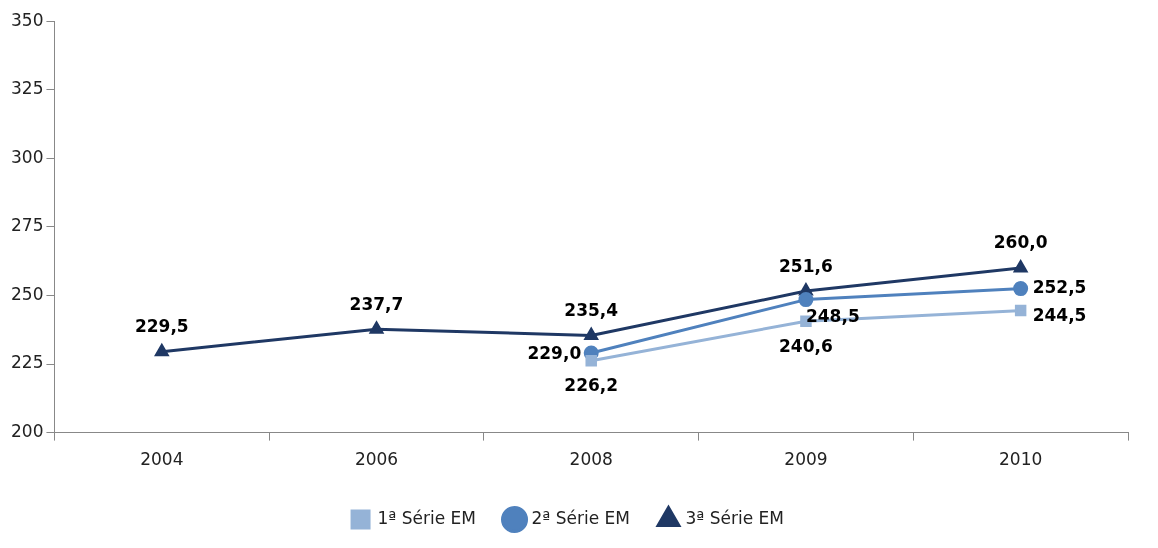 Image resolution: width=1158 pixels, height=548 pixels. Describe the element at coordinates (27, 156) in the screenshot. I see `y-tick-label: 300` at that location.